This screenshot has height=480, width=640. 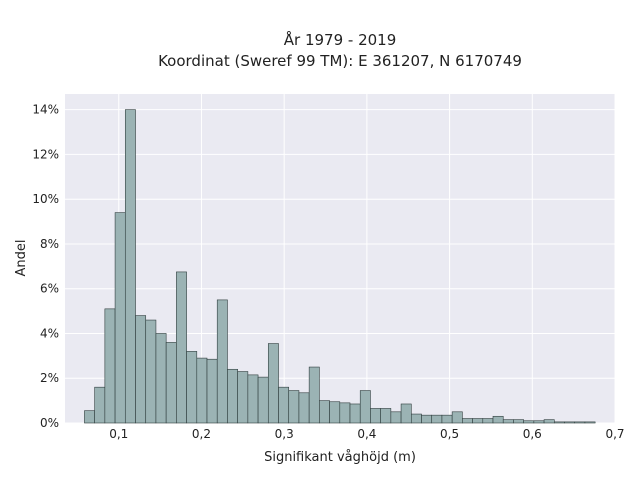 I want to click on y-tick-label: 8%, so click(x=49, y=244).